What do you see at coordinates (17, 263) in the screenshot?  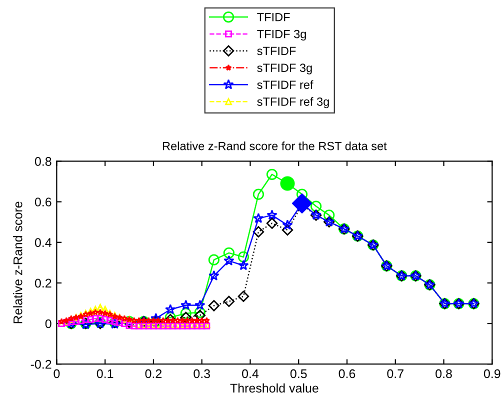 I see `y-axis-title: Relative z-Rand score` at bounding box center [17, 263].